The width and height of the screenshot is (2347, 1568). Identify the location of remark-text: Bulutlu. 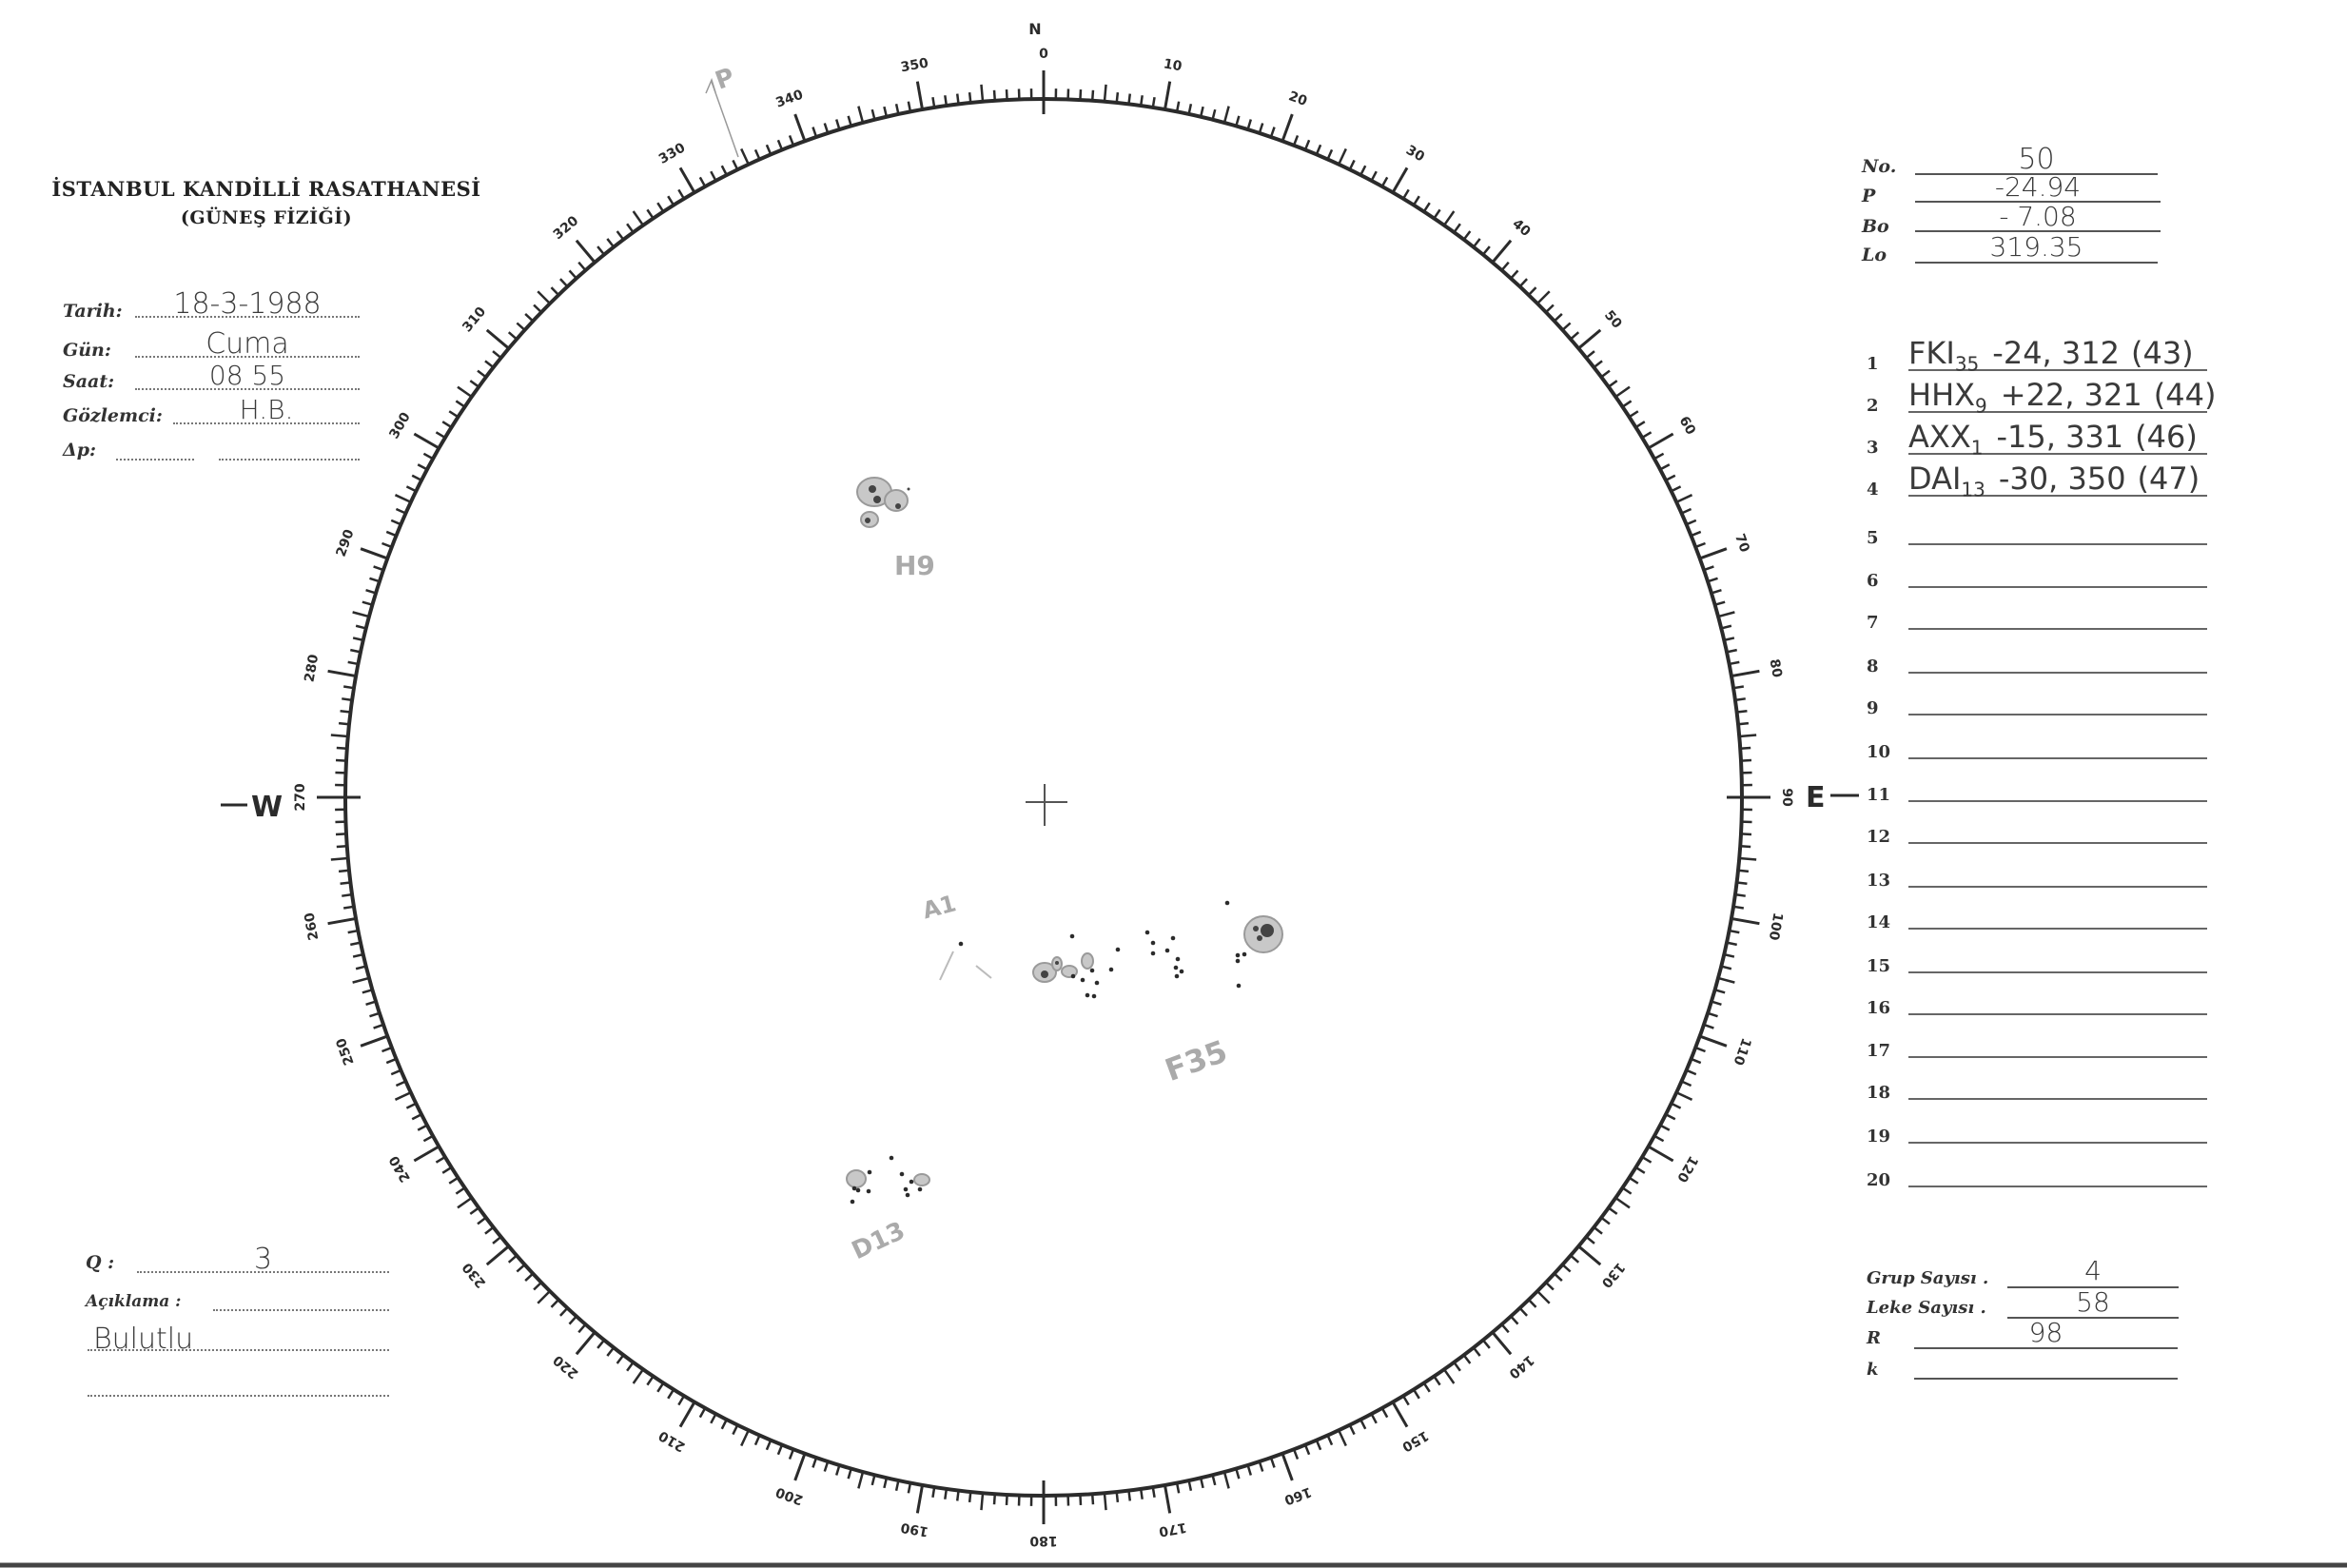
(238, 1339).